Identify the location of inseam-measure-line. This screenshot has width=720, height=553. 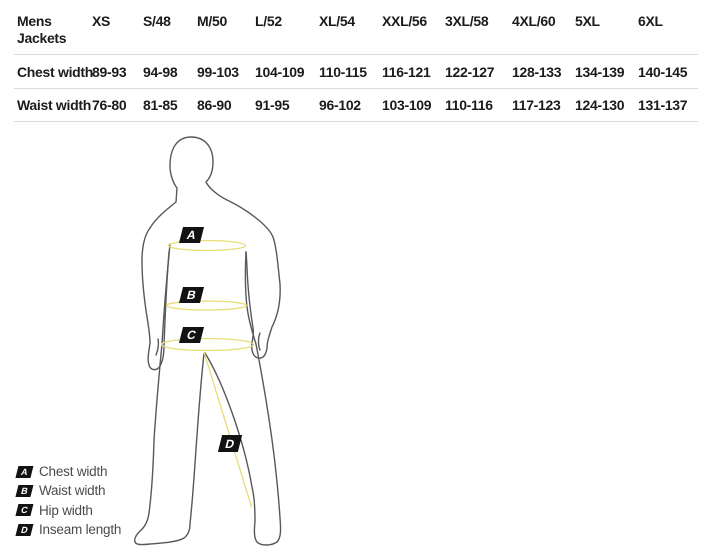
(228, 429).